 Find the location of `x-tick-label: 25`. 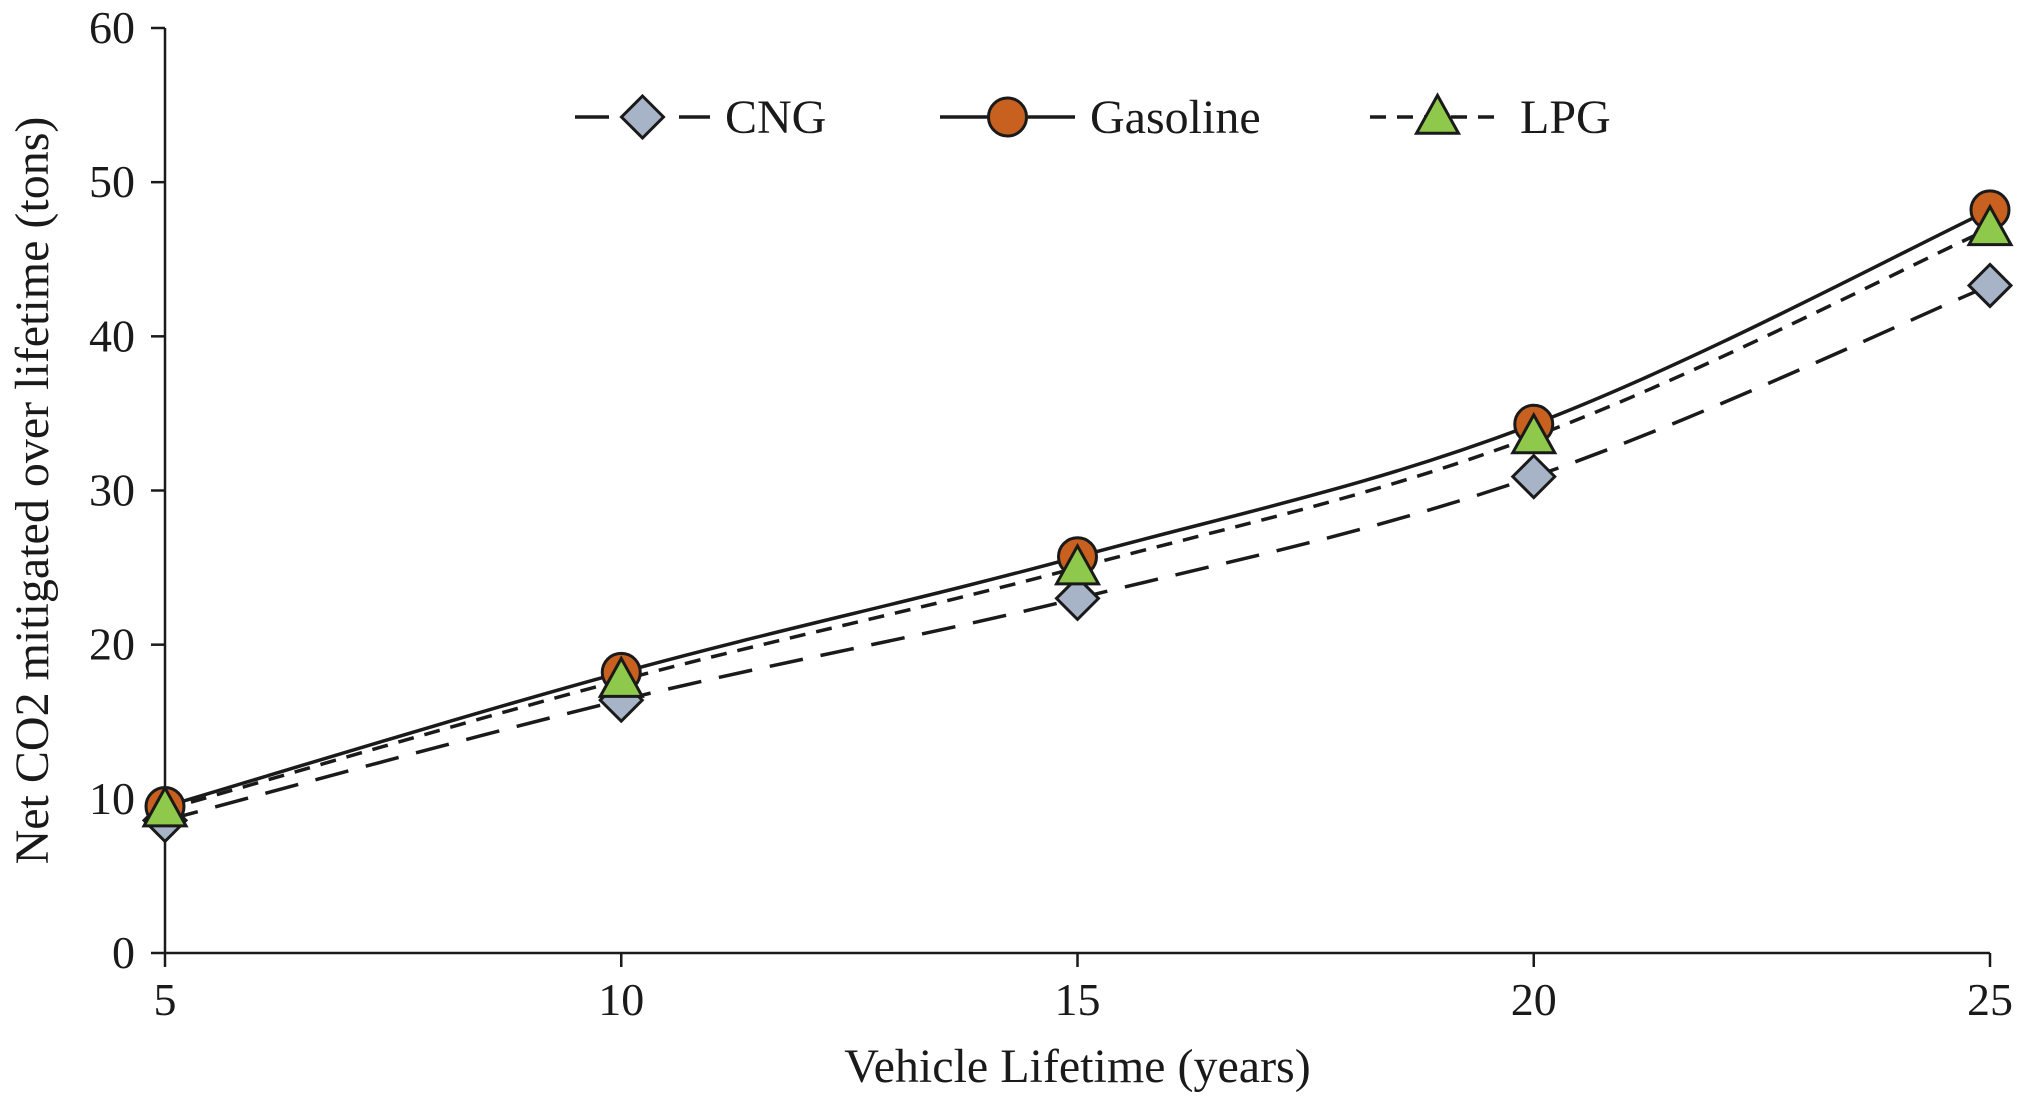

x-tick-label: 25 is located at coordinates (1990, 999).